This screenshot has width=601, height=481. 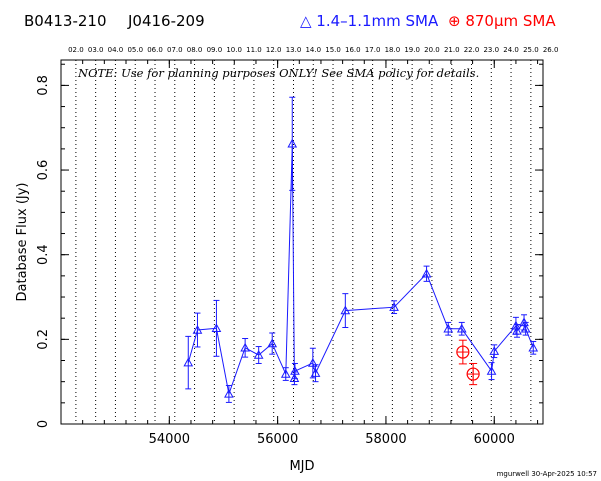 What do you see at coordinates (43, 254) in the screenshot?
I see `y-tick-label: 0.4` at bounding box center [43, 254].